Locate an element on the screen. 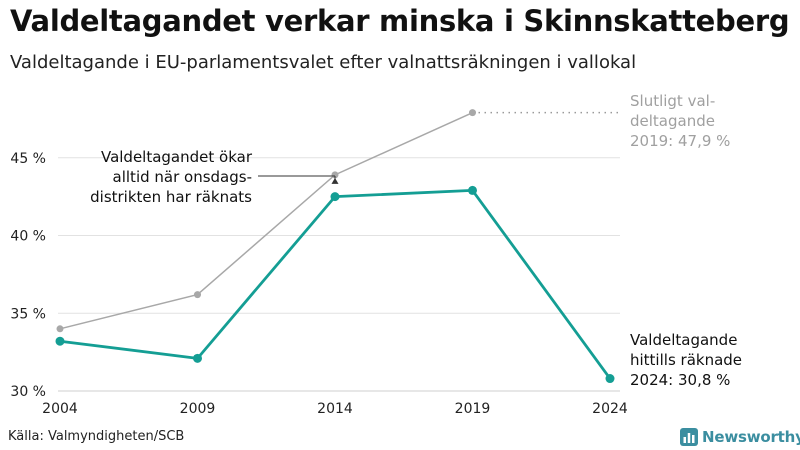 The height and width of the screenshot is (450, 800). y-tick-label: 35 % is located at coordinates (28, 314).